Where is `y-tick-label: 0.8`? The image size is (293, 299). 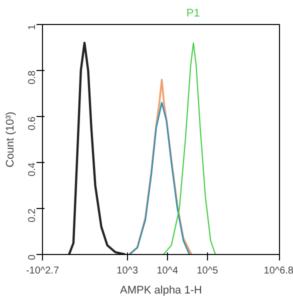
y-tick-label: 0.8 is located at coordinates (32, 77).